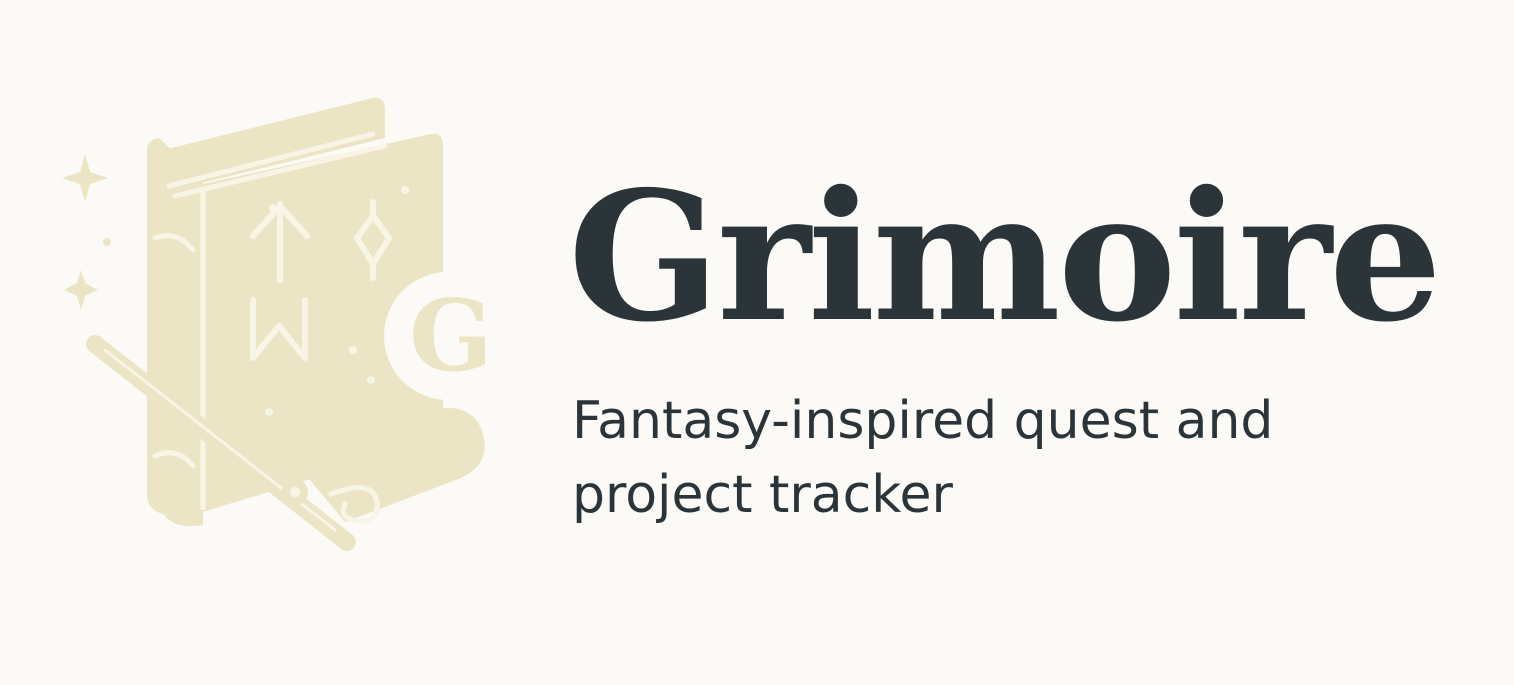  What do you see at coordinates (280, 242) in the screenshot?
I see `arrow-rune-icon` at bounding box center [280, 242].